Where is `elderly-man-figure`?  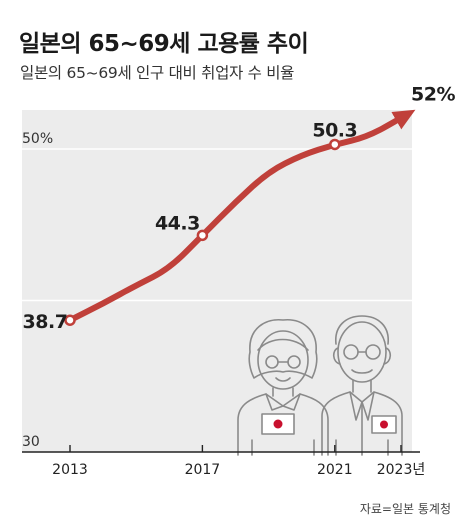
elderly-man-figure is located at coordinates (362, 385).